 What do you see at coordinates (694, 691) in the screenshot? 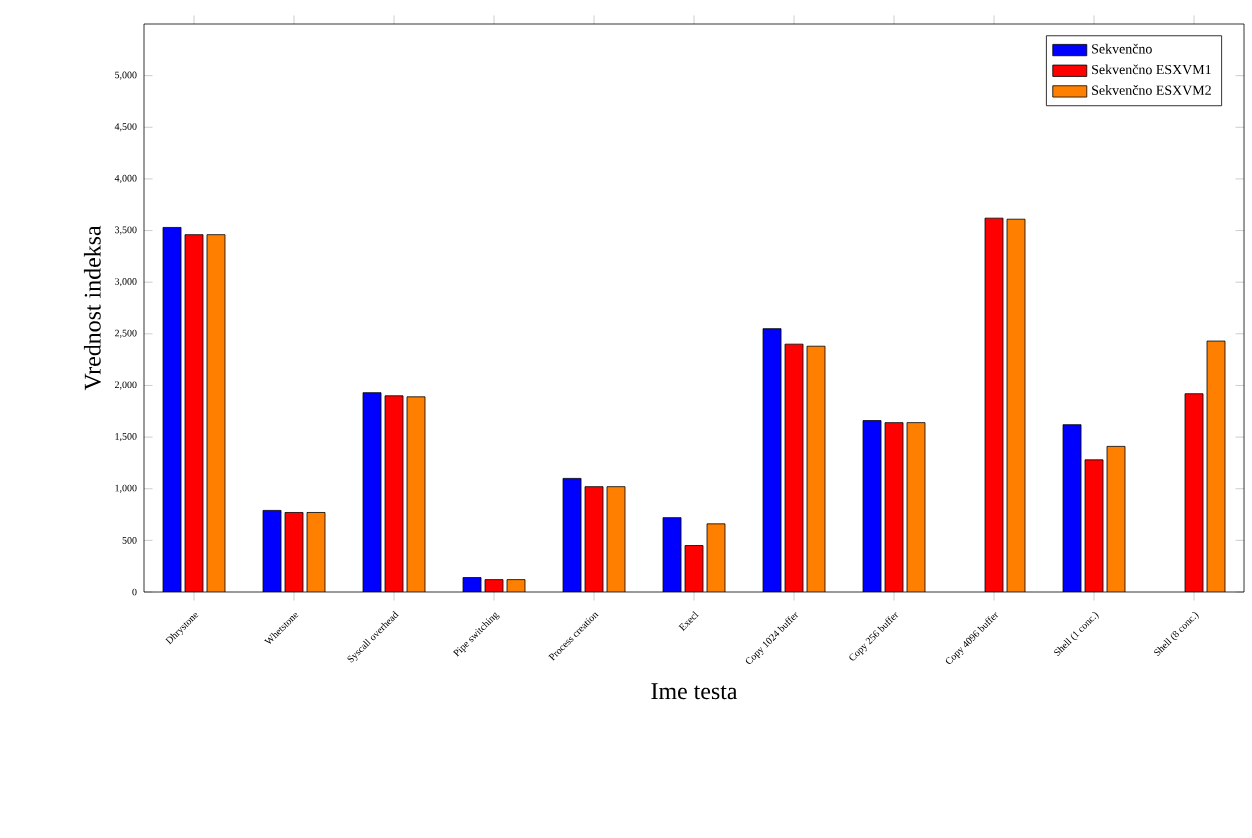
I see `x-axis-title: Ime testa` at bounding box center [694, 691].